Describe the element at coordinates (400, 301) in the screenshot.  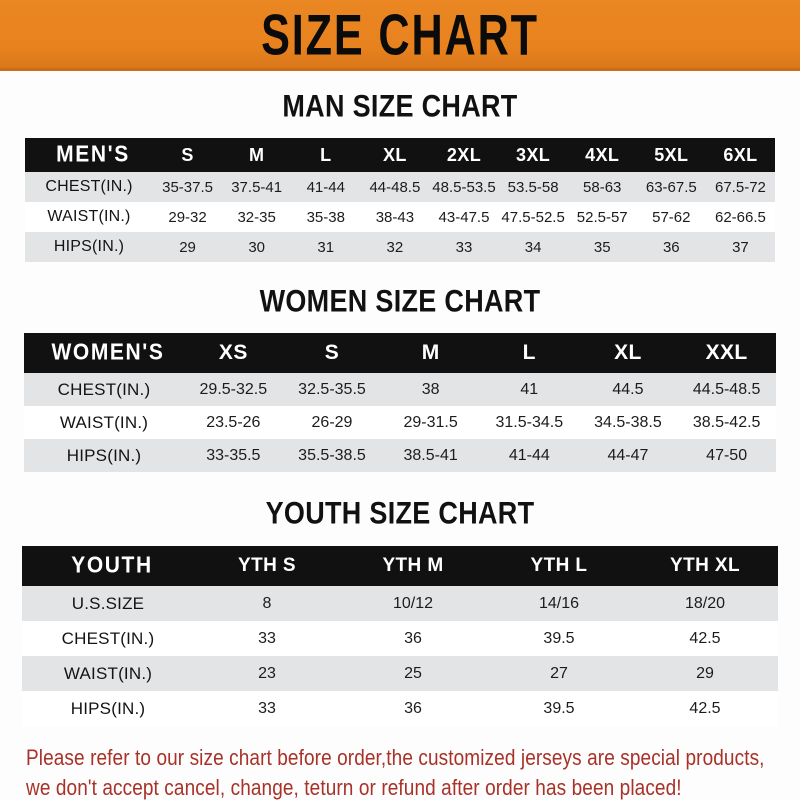
I see `women-section-title: WOMEN SIZE CHART` at that location.